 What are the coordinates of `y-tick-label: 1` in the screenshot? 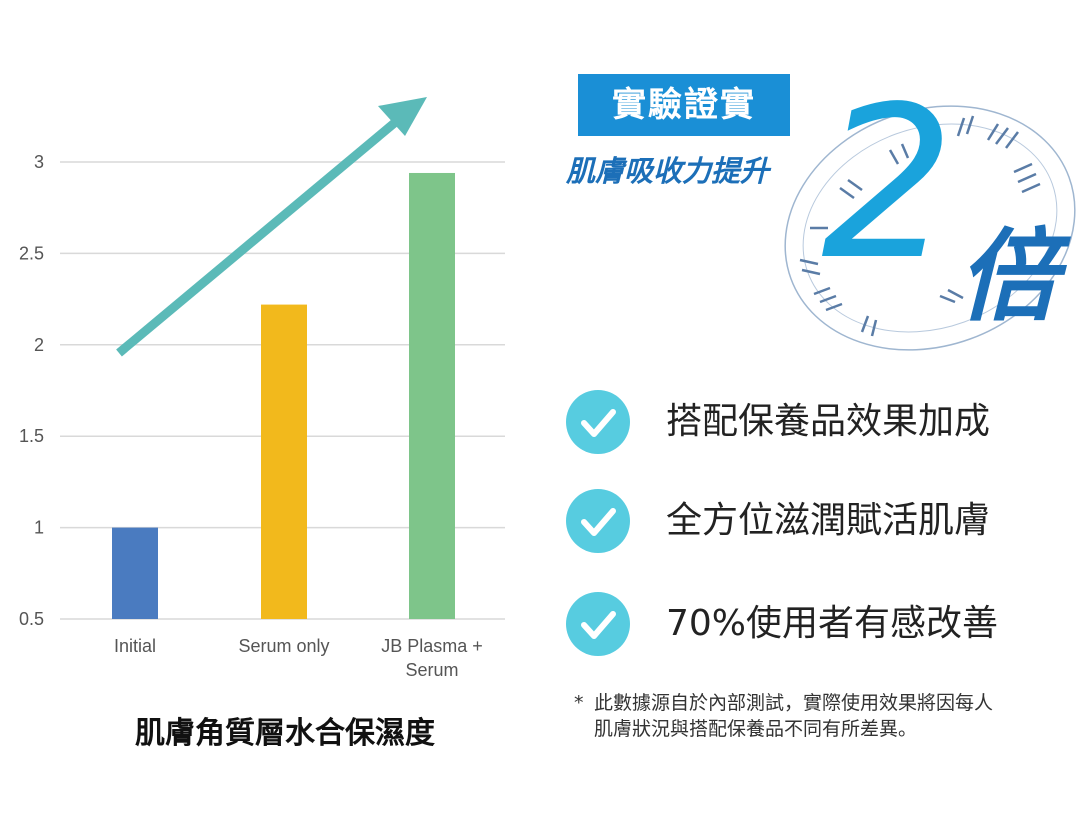 It's located at (39, 528).